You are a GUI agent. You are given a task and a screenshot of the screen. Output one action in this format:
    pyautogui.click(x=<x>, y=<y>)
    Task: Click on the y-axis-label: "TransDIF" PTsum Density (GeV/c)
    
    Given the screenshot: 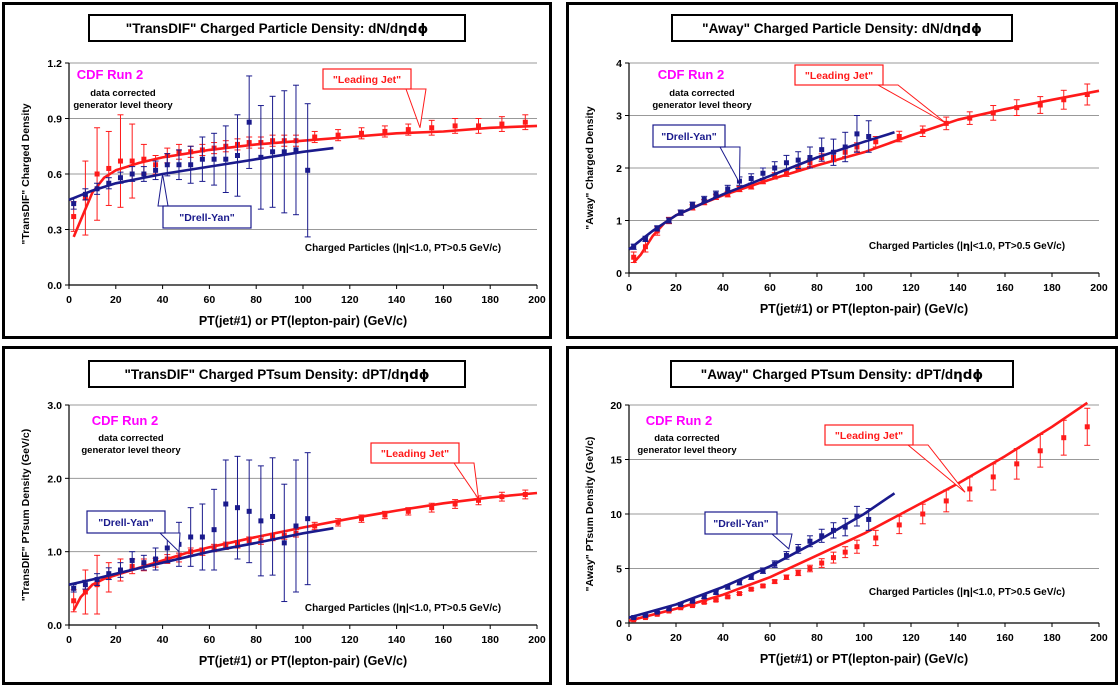 What is the action you would take?
    pyautogui.click(x=26, y=515)
    